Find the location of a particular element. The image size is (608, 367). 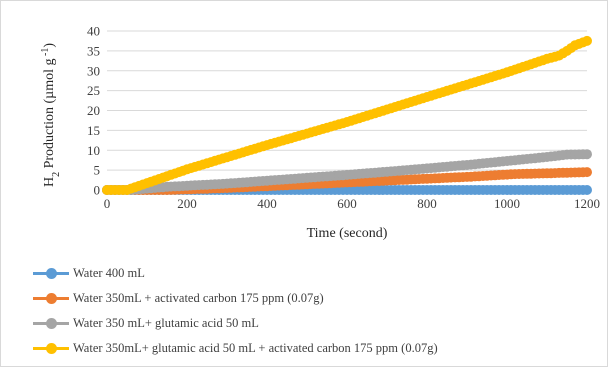

y-axis-title-sup: -1 is located at coordinates (45, 53).